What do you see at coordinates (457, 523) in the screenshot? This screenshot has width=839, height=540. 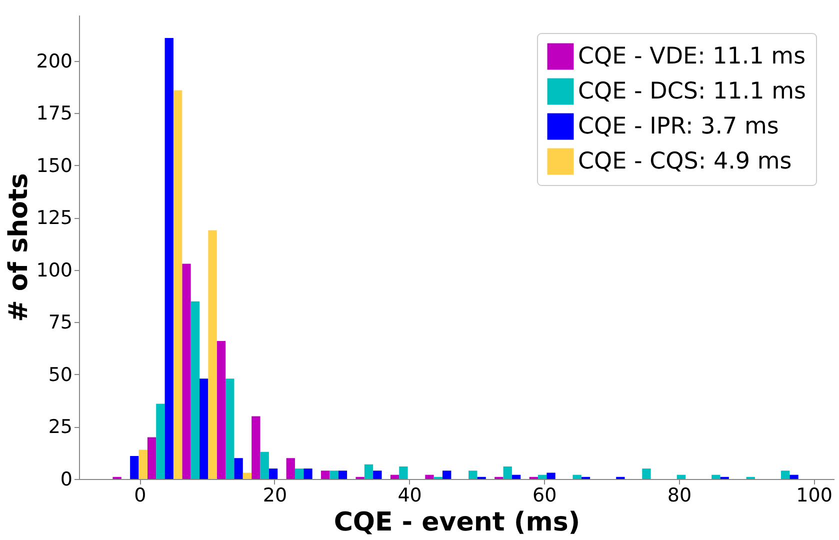 I see `x-axis-title: CQE - event (ms)` at bounding box center [457, 523].